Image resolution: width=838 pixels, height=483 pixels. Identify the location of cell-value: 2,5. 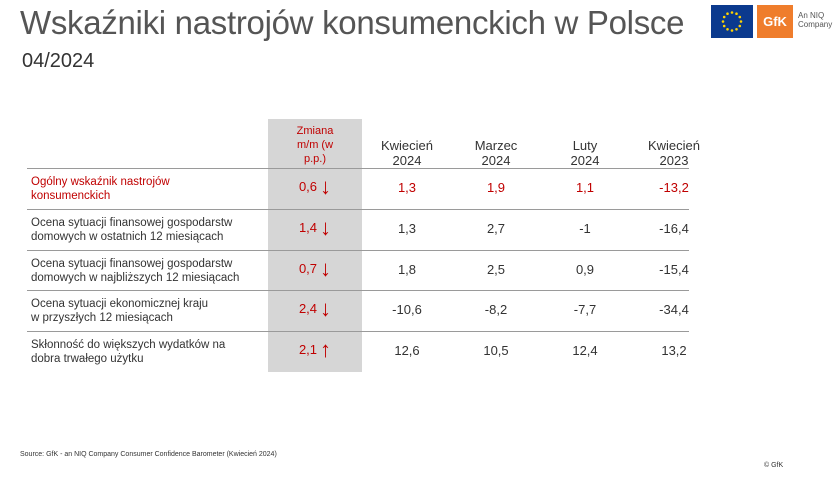
(496, 269).